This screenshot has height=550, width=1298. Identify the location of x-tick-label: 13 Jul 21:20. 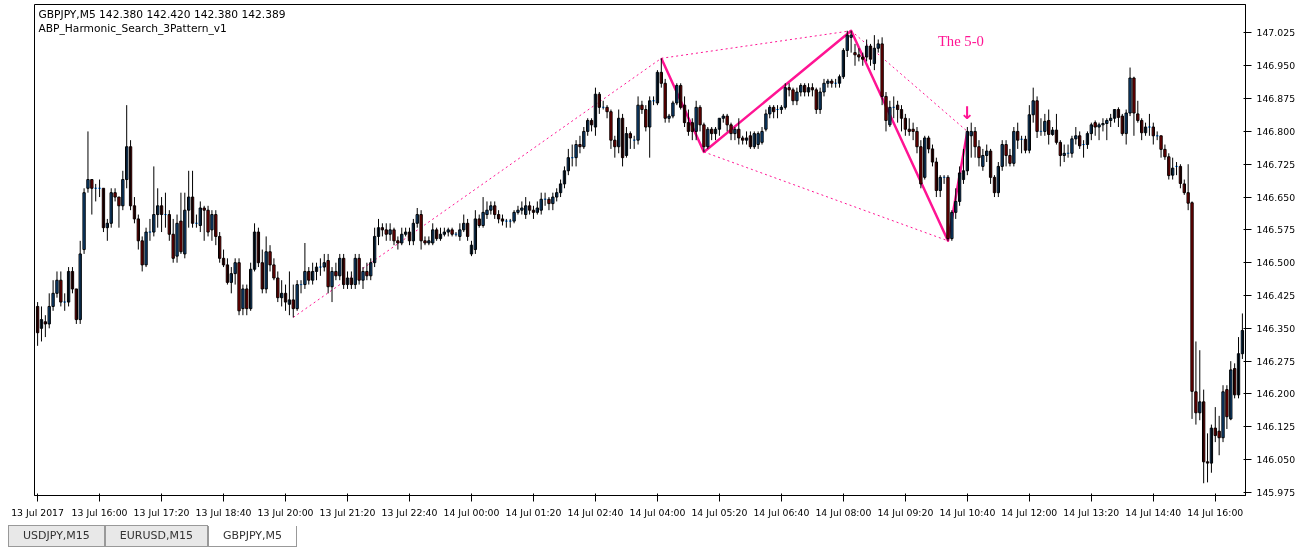
(347, 512).